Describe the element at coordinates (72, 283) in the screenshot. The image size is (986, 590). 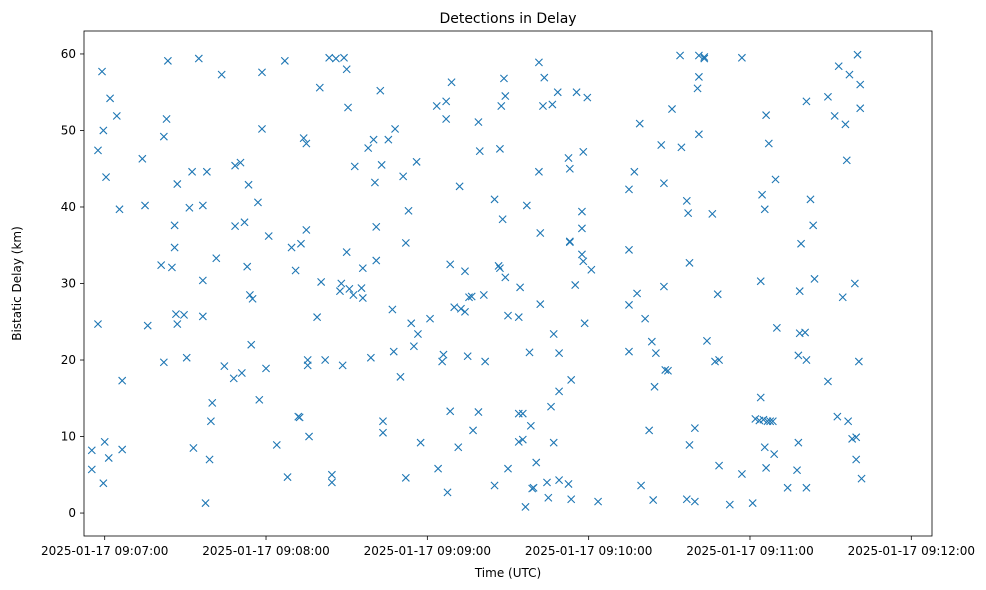
I see `y-axis: 0 10 20 30 40 50 60` at that location.